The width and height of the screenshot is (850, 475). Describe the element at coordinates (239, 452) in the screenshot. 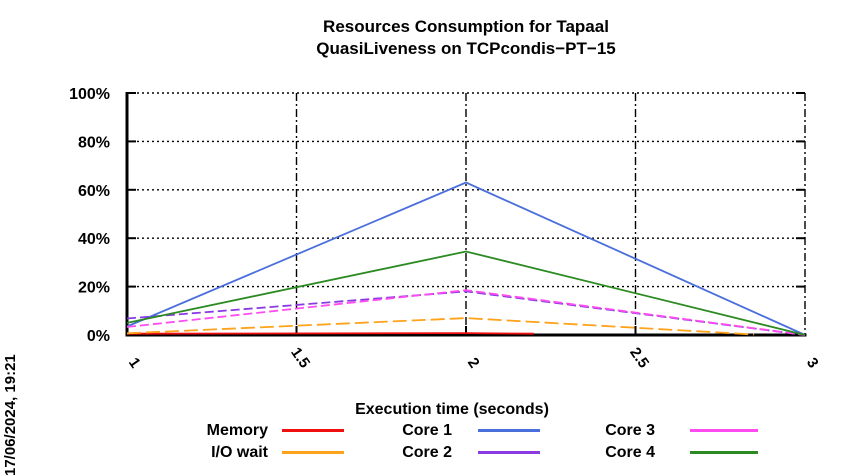

I see `legend-label-i-o-wait: I/O wait` at that location.